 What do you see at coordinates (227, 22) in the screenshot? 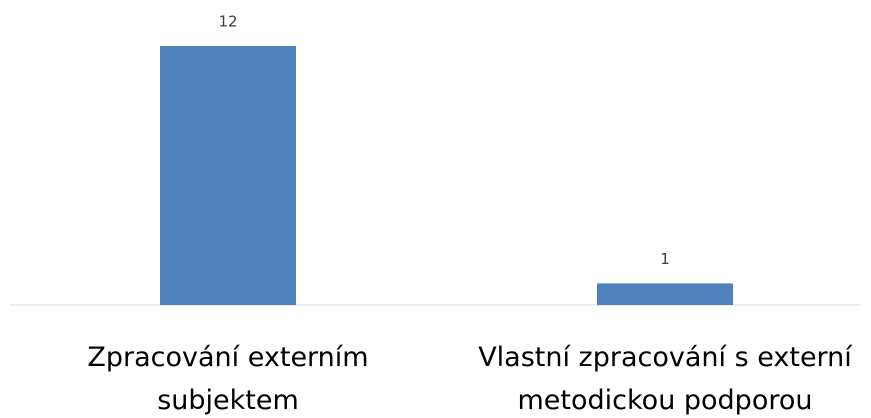
I see `data-label: 12` at bounding box center [227, 22].